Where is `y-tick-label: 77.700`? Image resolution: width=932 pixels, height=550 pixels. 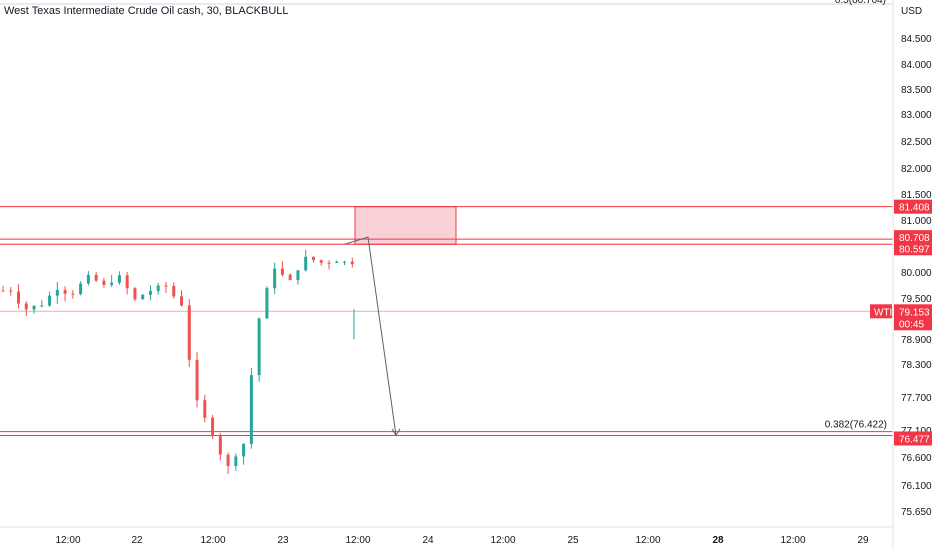
y-tick-label: 77.700 is located at coordinates (916, 398).